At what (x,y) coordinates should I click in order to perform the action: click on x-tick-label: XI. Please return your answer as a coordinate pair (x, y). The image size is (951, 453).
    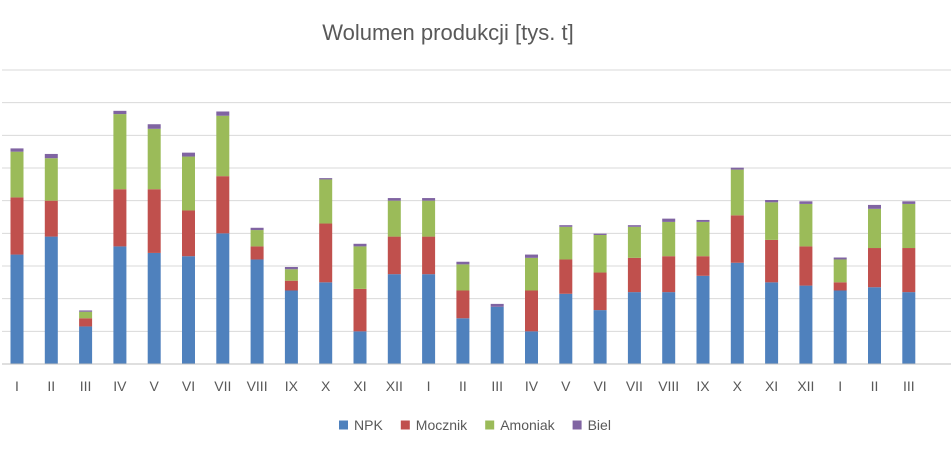
    Looking at the image, I should click on (359, 386).